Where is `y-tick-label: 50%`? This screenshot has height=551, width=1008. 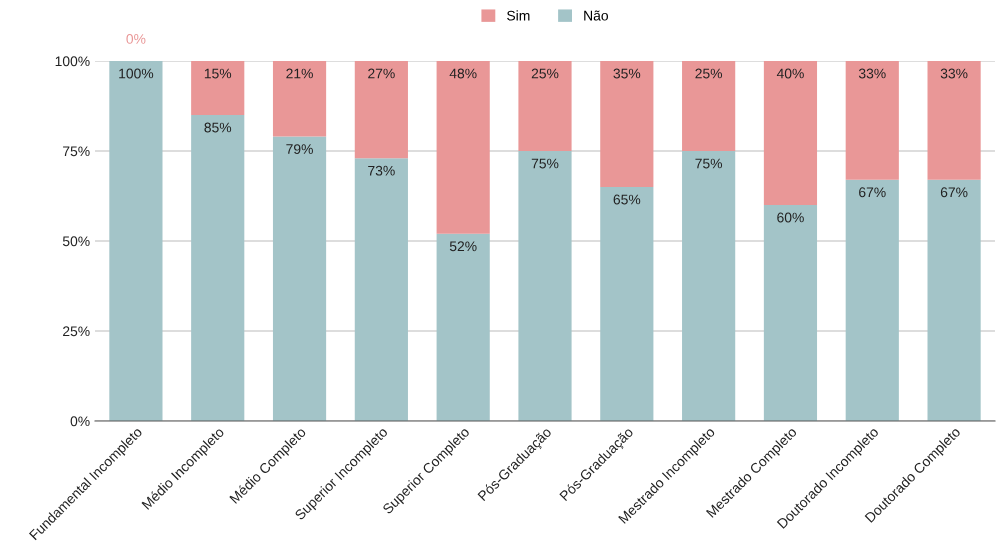 y-tick-label: 50% is located at coordinates (76, 241).